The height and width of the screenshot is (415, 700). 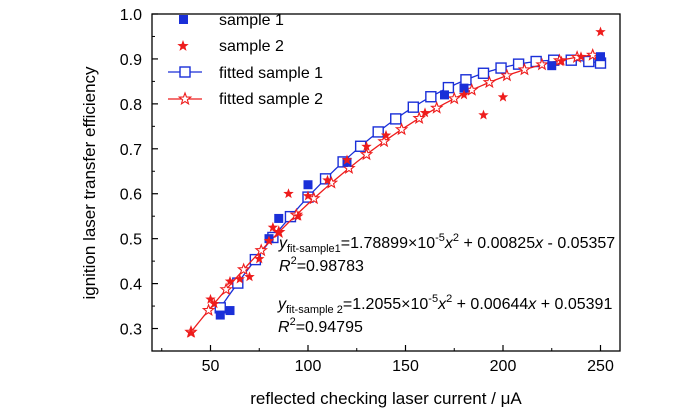 What do you see at coordinates (433, 299) in the screenshot?
I see `eq2-exponent: -5` at bounding box center [433, 299].